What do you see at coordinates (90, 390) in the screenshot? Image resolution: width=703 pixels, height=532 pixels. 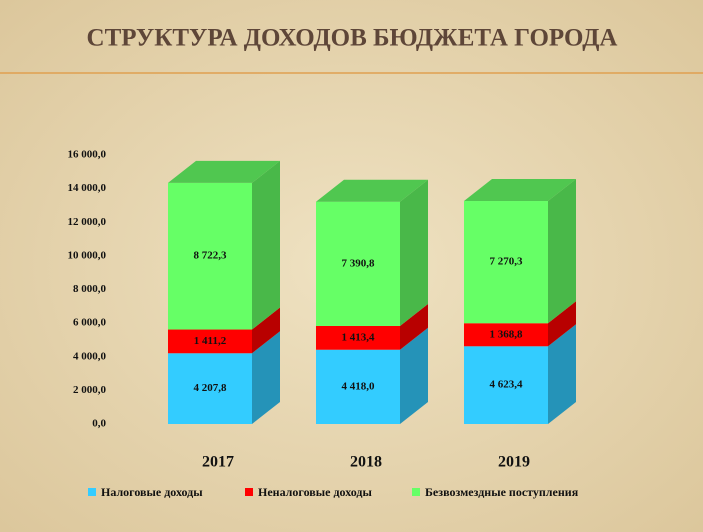 I see `y-tick-label: 2 000,0` at bounding box center [90, 390].